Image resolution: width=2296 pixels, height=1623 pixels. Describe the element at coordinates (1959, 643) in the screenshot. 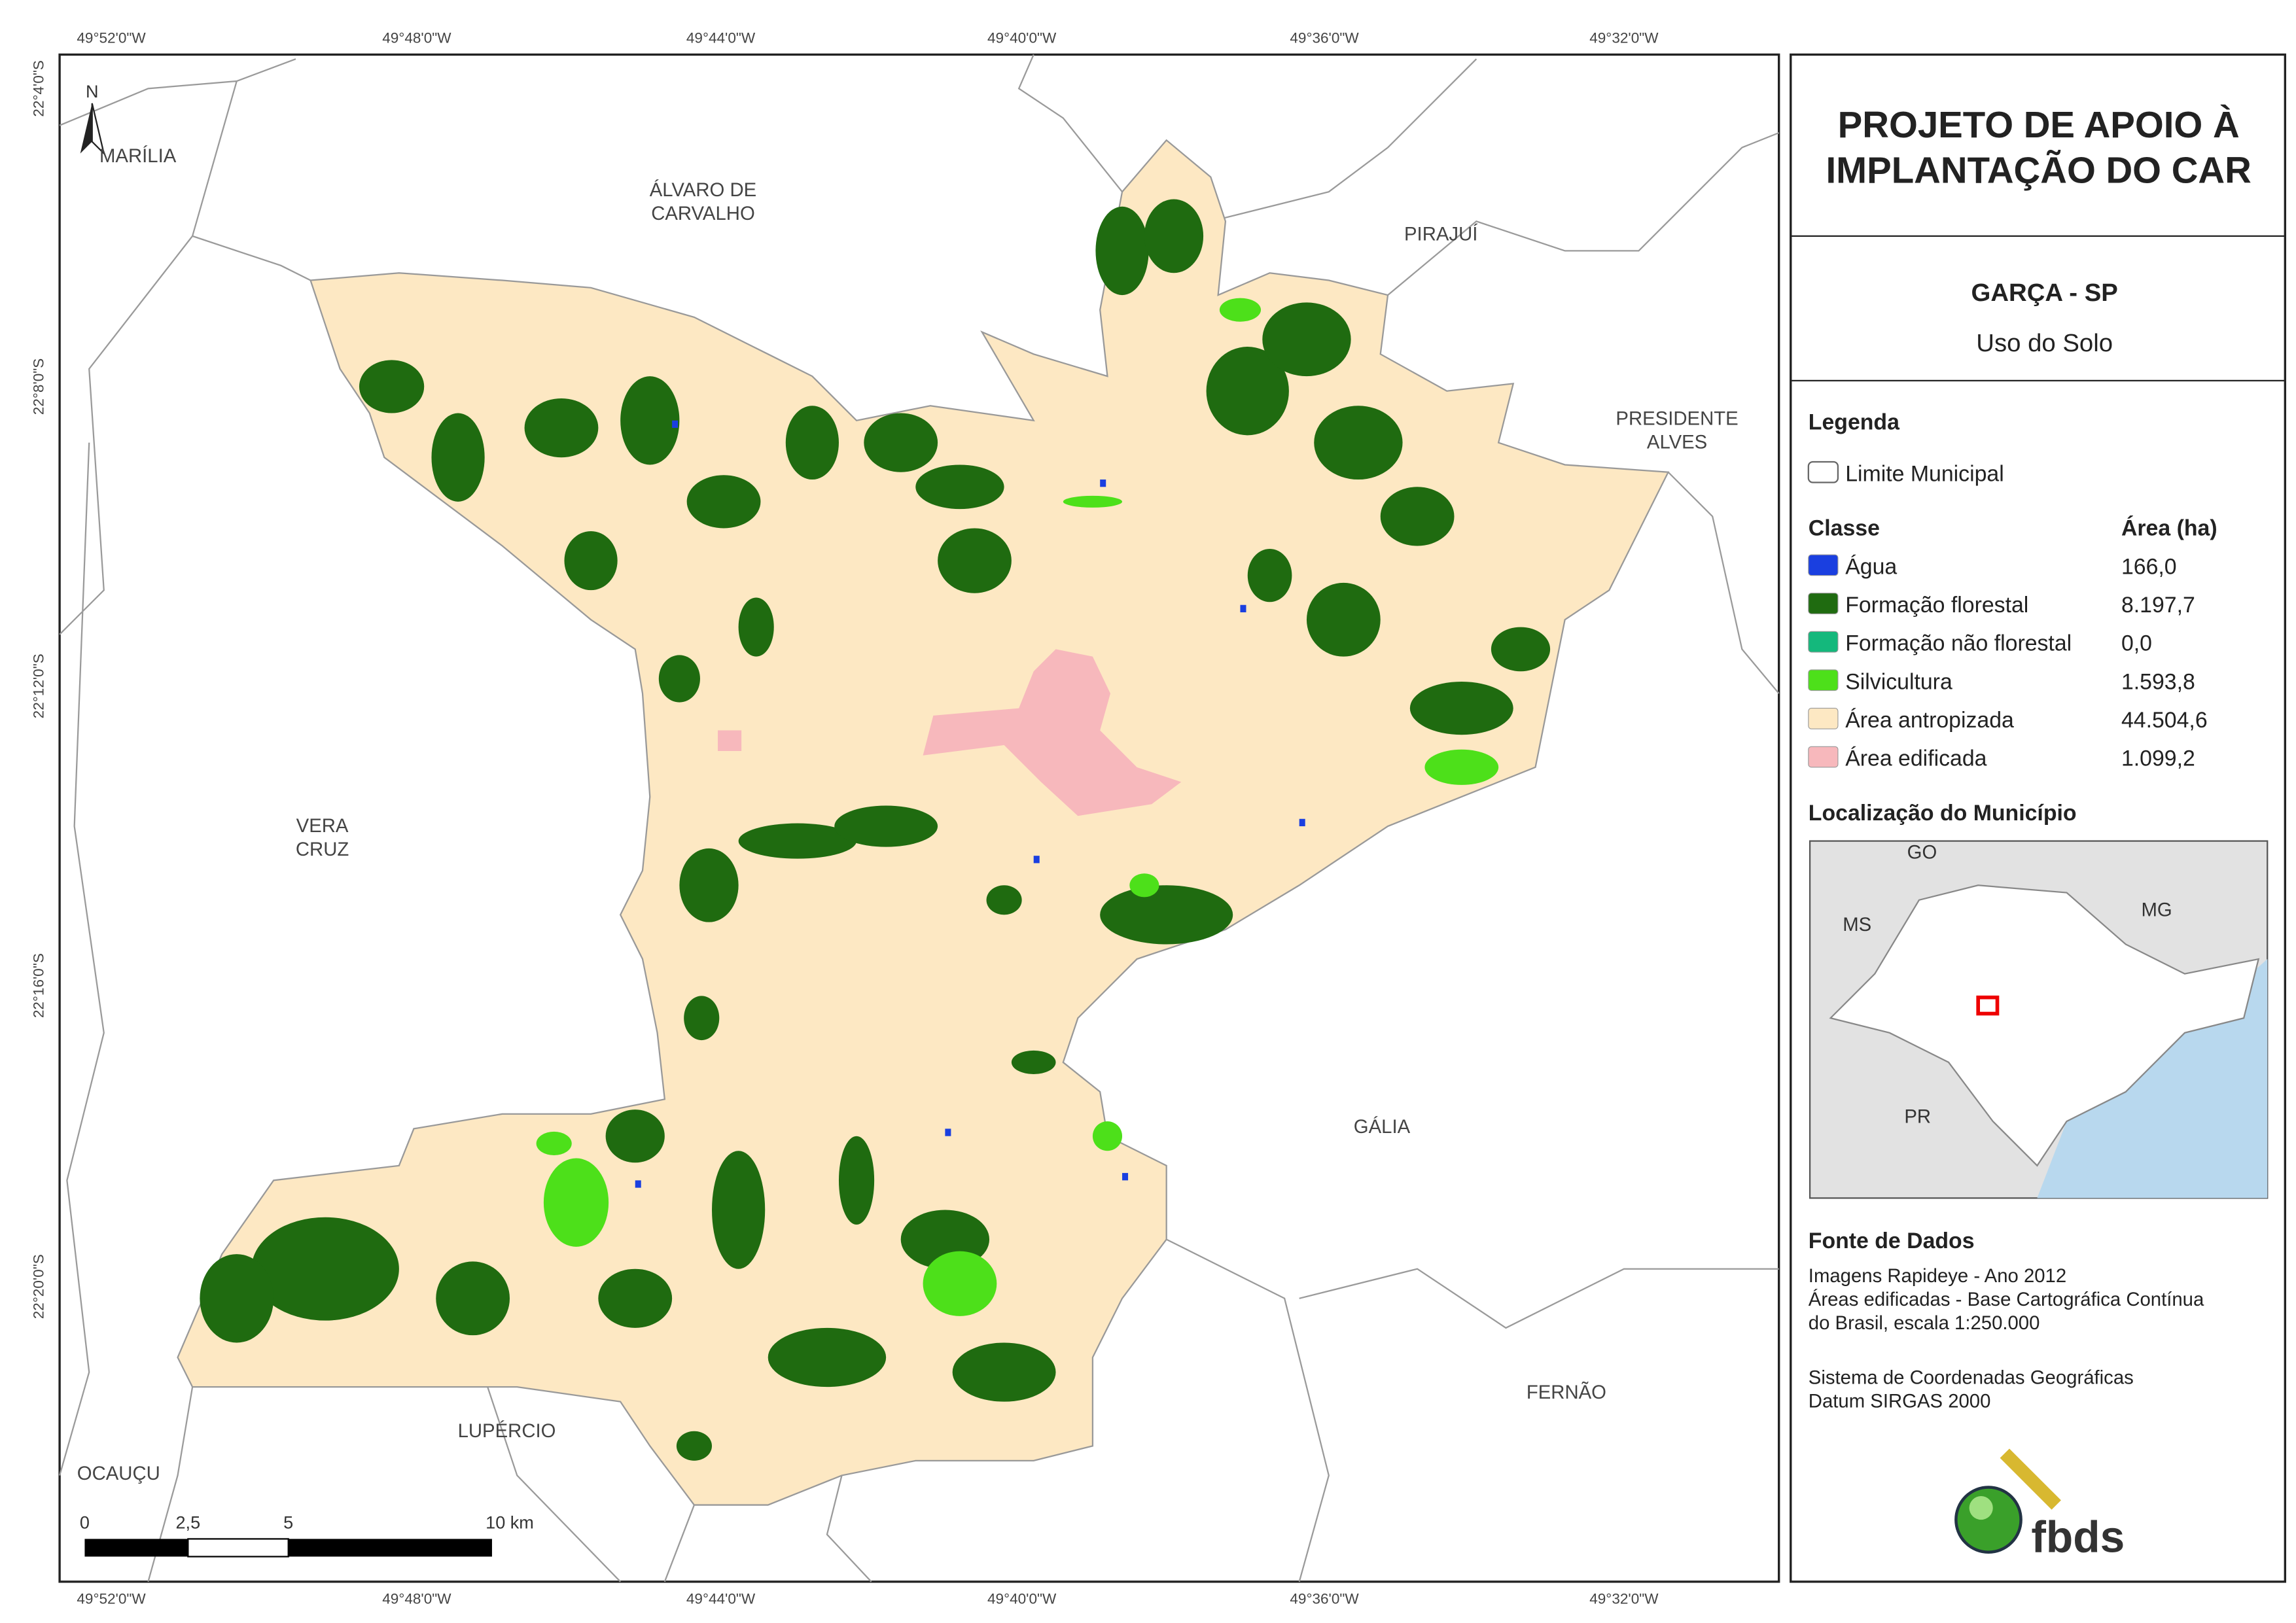

I see `legend-label: Formação não florestal` at that location.